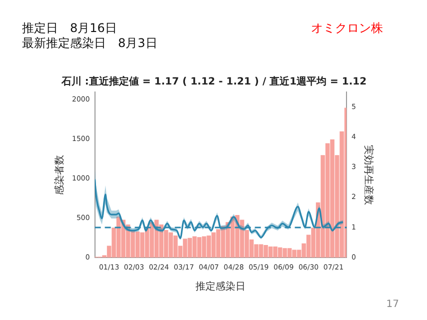  I want to click on text: オミクロン株, so click(347, 28).